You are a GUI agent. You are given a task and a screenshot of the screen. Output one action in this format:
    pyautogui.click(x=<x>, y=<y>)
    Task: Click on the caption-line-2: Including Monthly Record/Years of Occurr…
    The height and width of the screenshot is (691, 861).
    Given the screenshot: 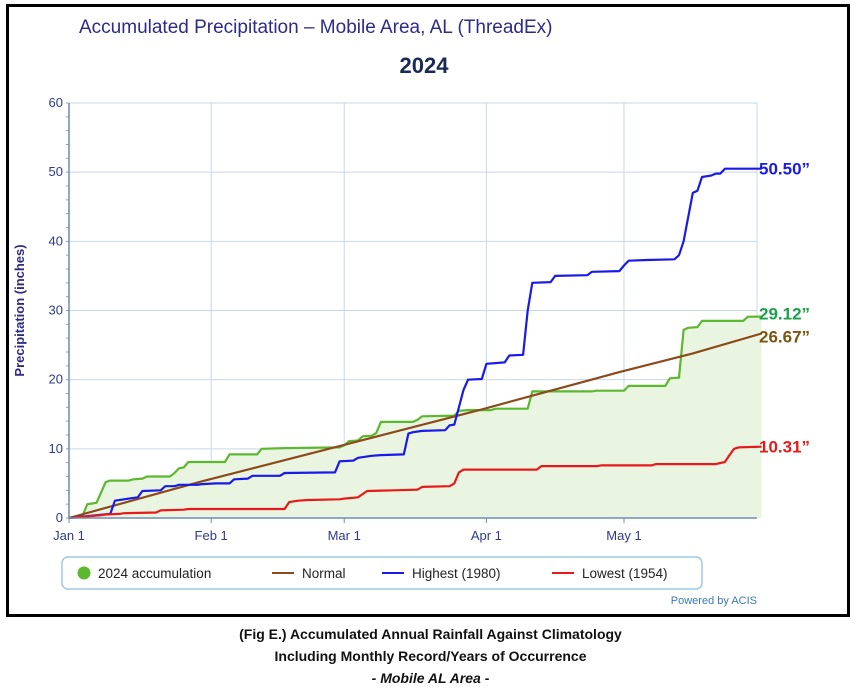 What is the action you would take?
    pyautogui.click(x=430, y=656)
    